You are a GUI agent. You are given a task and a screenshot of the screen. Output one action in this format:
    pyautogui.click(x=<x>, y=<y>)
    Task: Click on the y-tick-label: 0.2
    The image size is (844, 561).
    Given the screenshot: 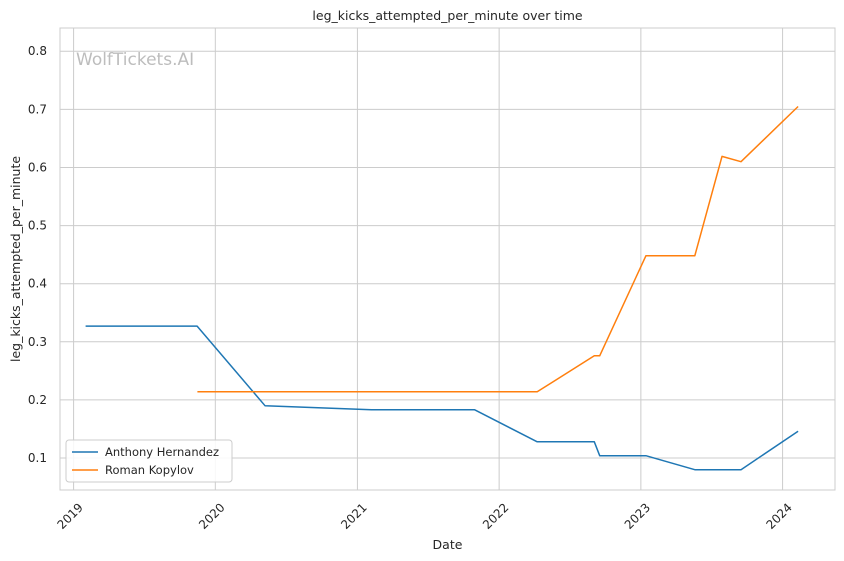 What is the action you would take?
    pyautogui.click(x=37, y=400)
    